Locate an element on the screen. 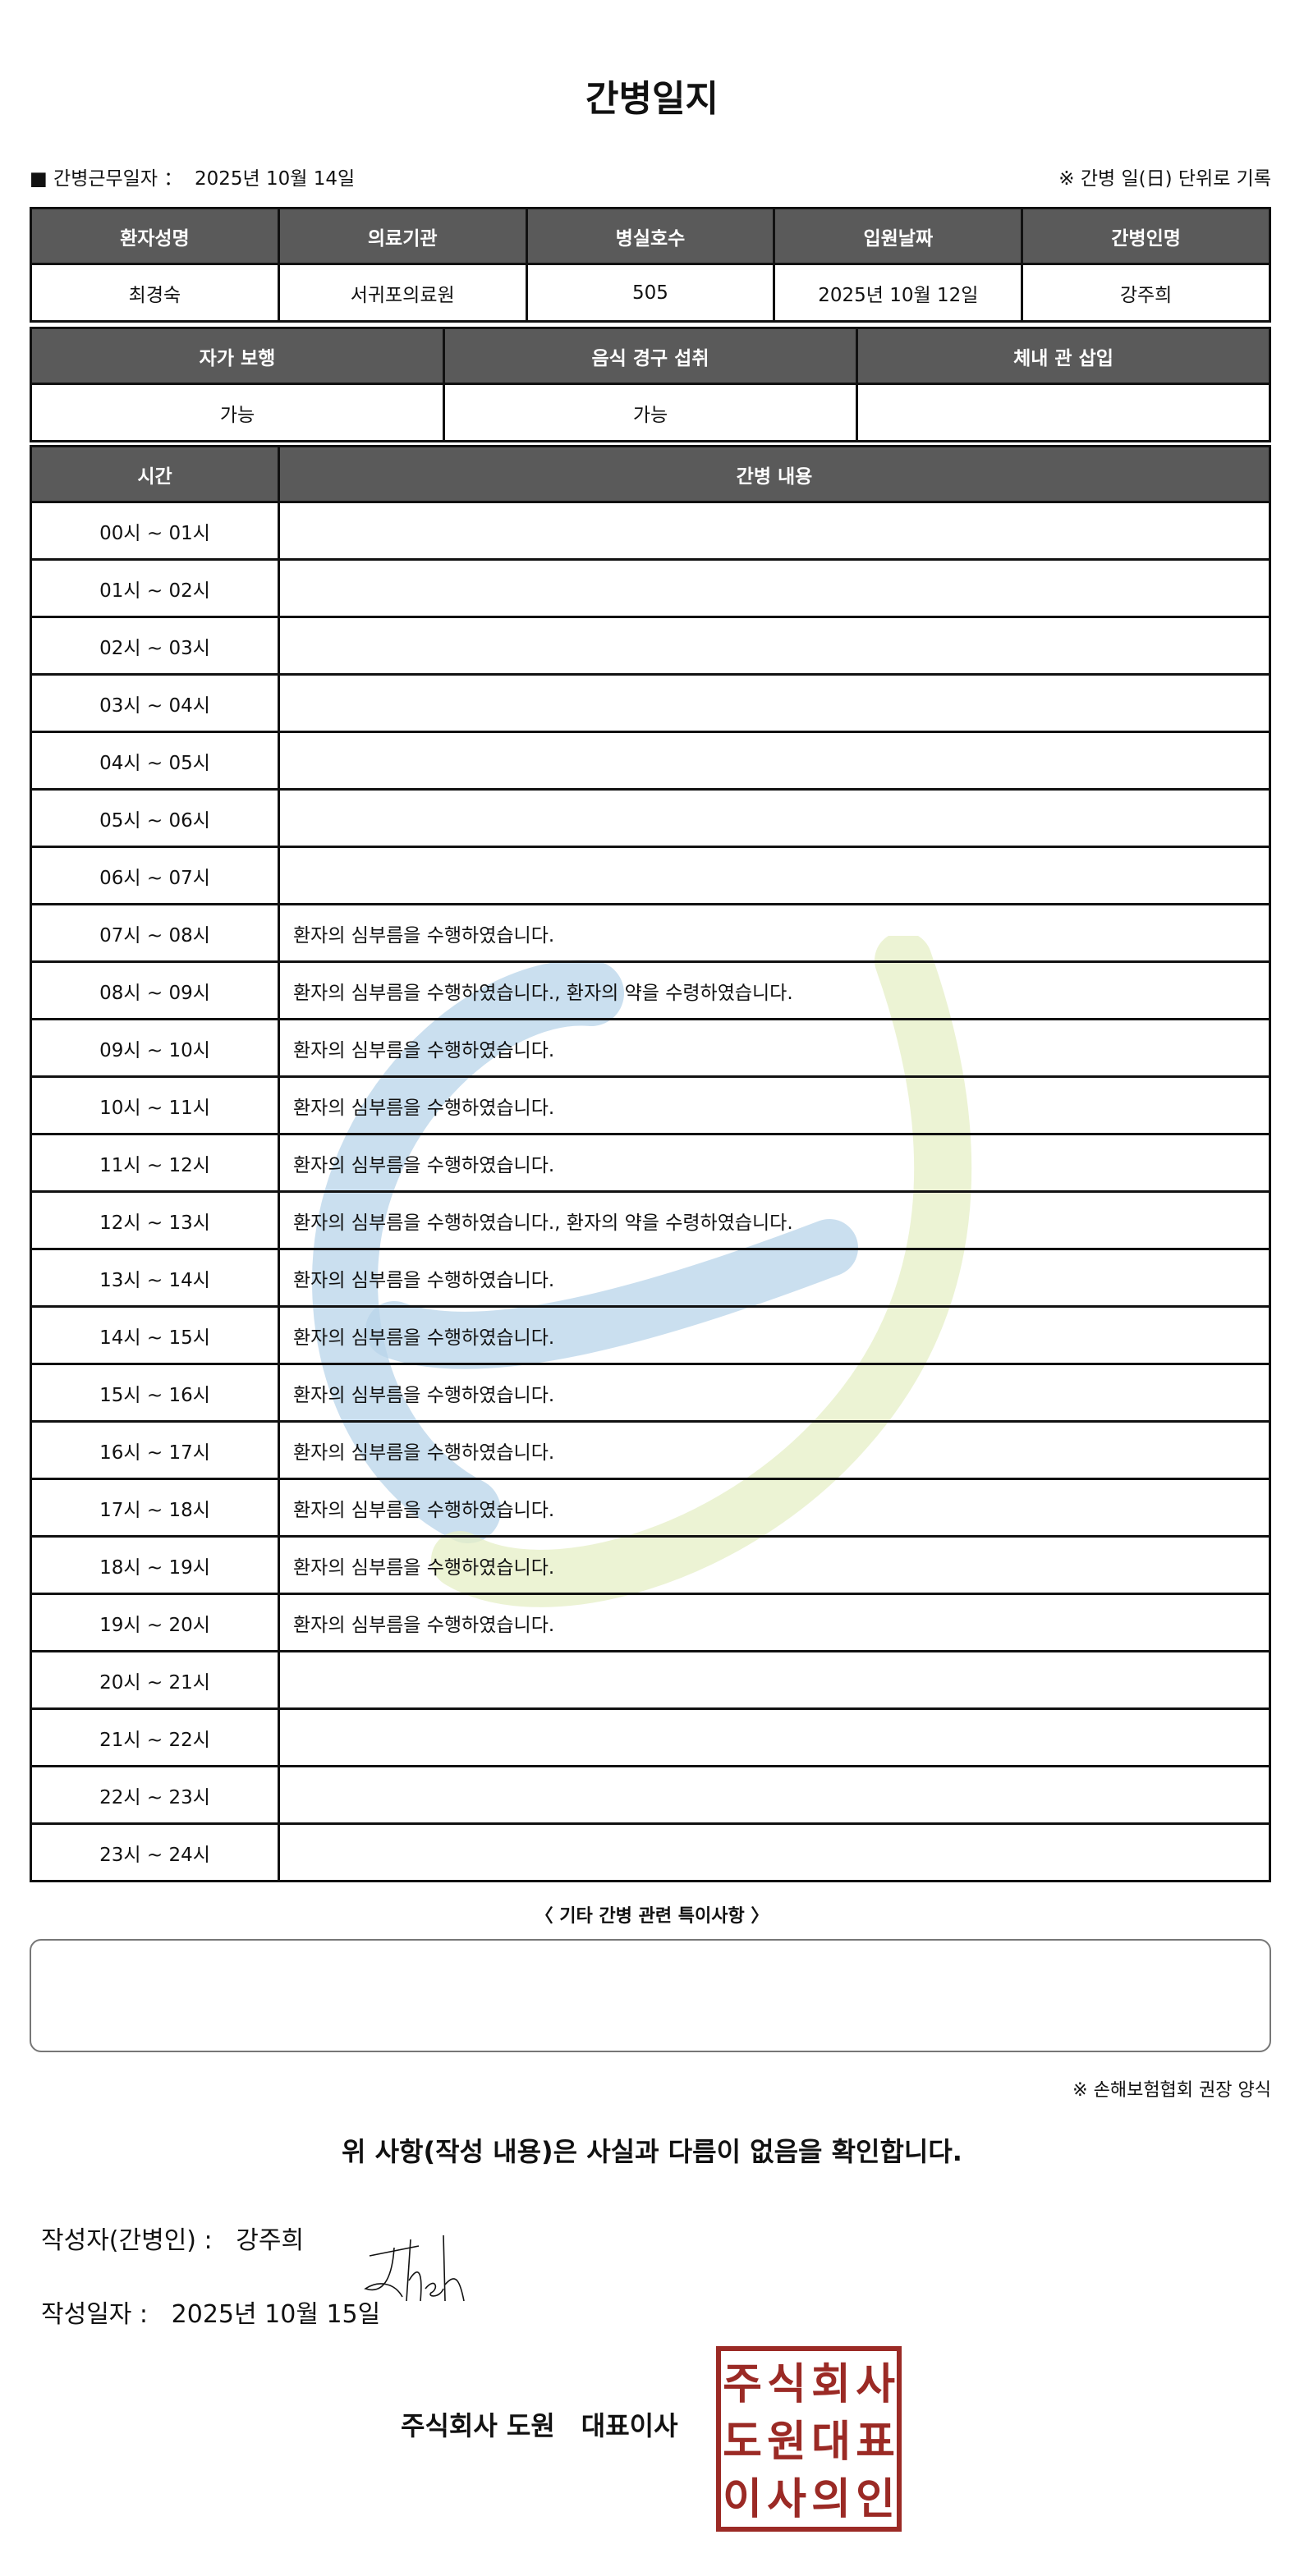  log-row: 18시 ~ 19시 환자의 심부름을 수행하였습니다. is located at coordinates (650, 1565).